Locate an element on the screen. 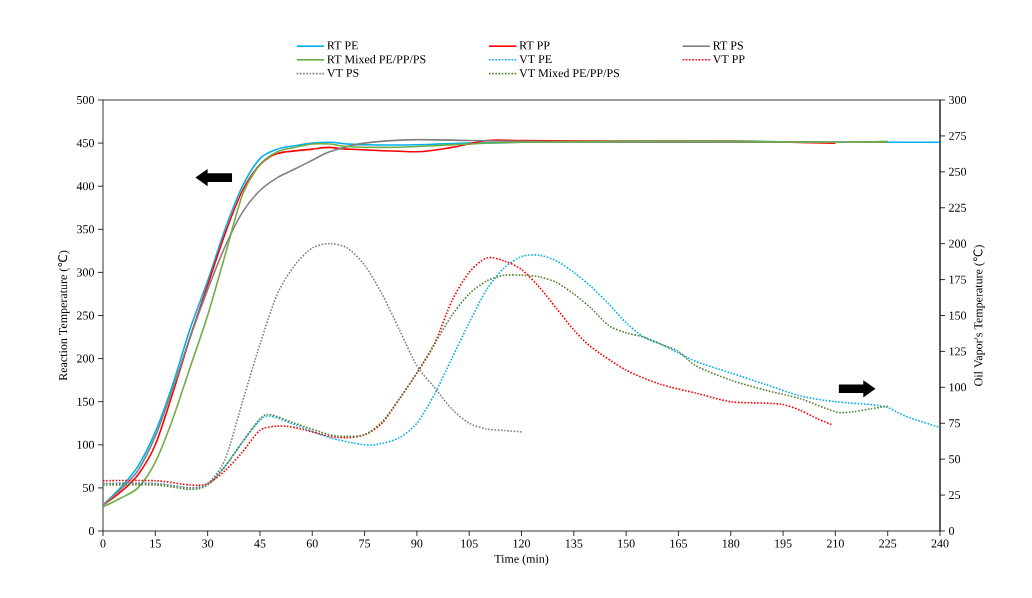  legend-label: VT PP is located at coordinates (728, 59).